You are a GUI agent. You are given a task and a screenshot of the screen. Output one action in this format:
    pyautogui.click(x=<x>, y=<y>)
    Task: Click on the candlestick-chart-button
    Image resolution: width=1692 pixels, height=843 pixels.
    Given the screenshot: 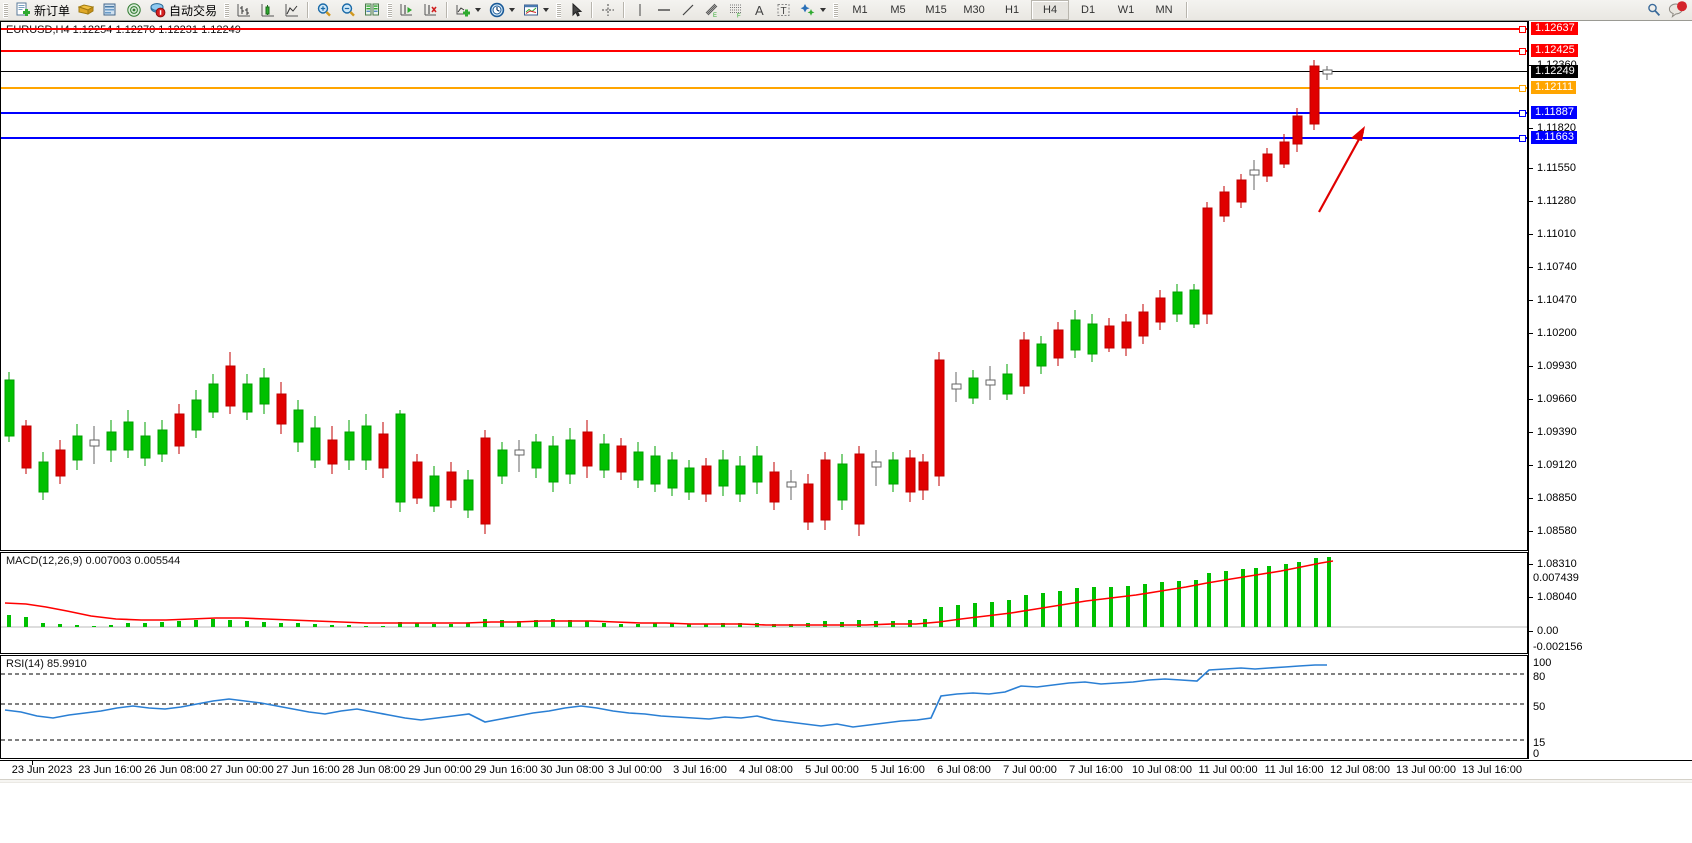 What is the action you would take?
    pyautogui.click(x=268, y=10)
    